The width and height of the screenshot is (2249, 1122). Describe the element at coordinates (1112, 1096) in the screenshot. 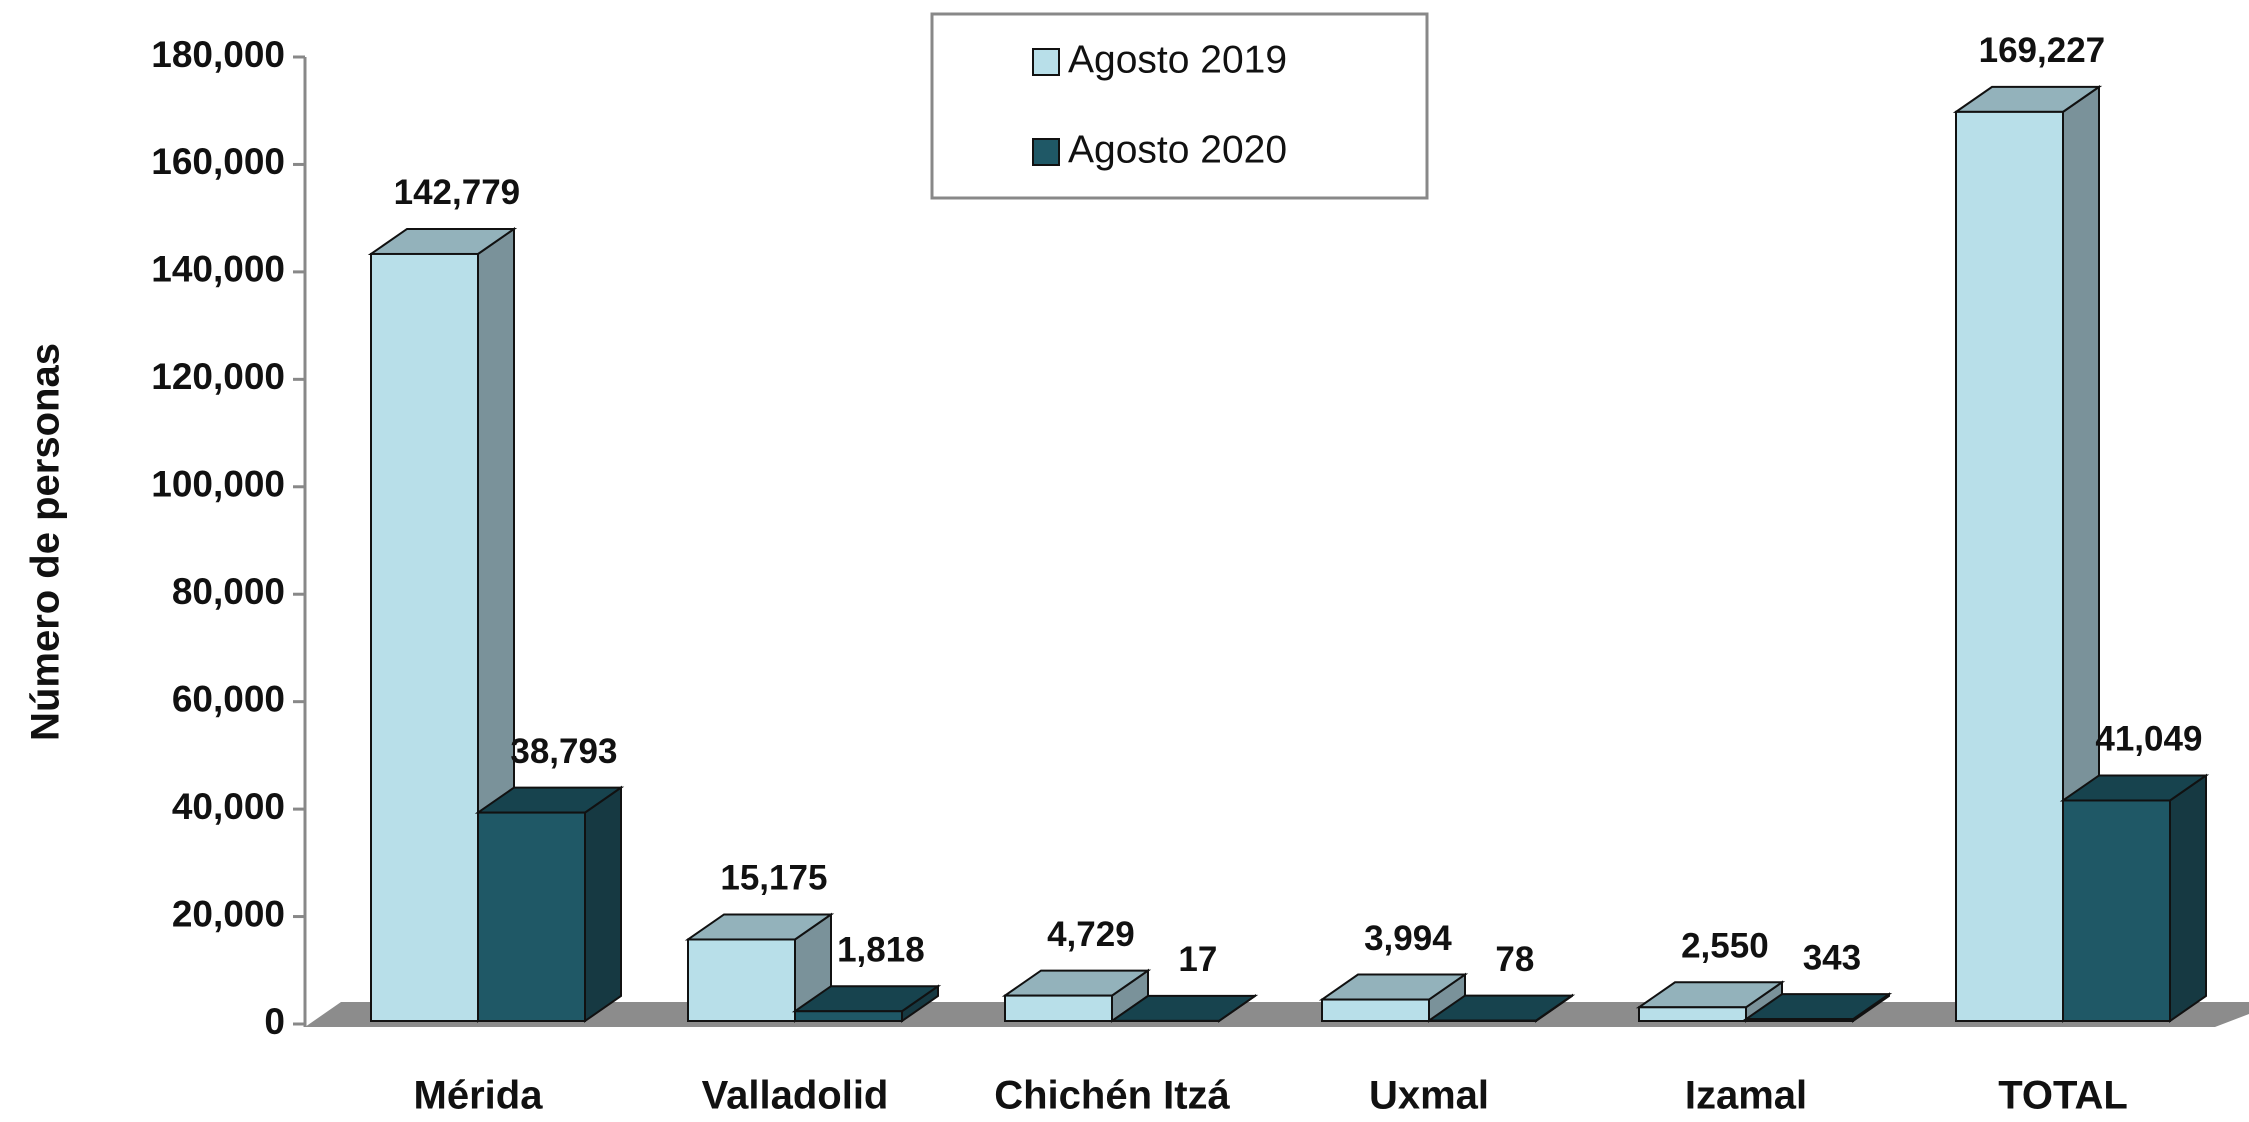

I see `x-tick-label: Chichén Itzá` at that location.